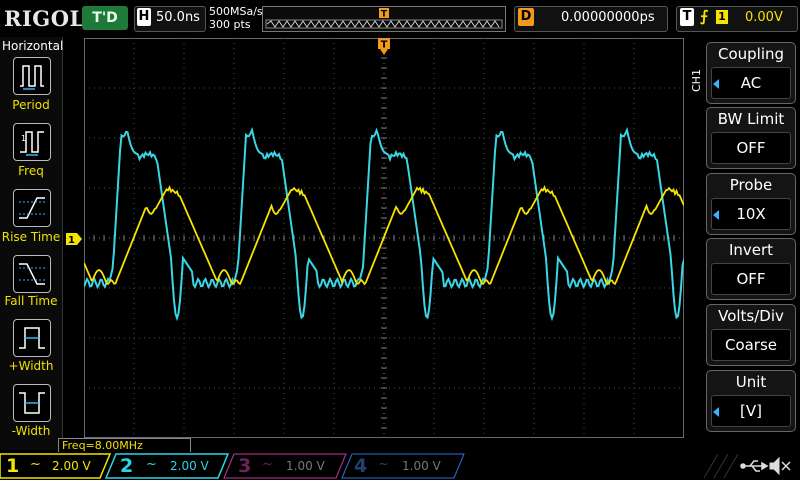  Describe the element at coordinates (178, 17) in the screenshot. I see `timebase-value: 50.0ns` at that location.